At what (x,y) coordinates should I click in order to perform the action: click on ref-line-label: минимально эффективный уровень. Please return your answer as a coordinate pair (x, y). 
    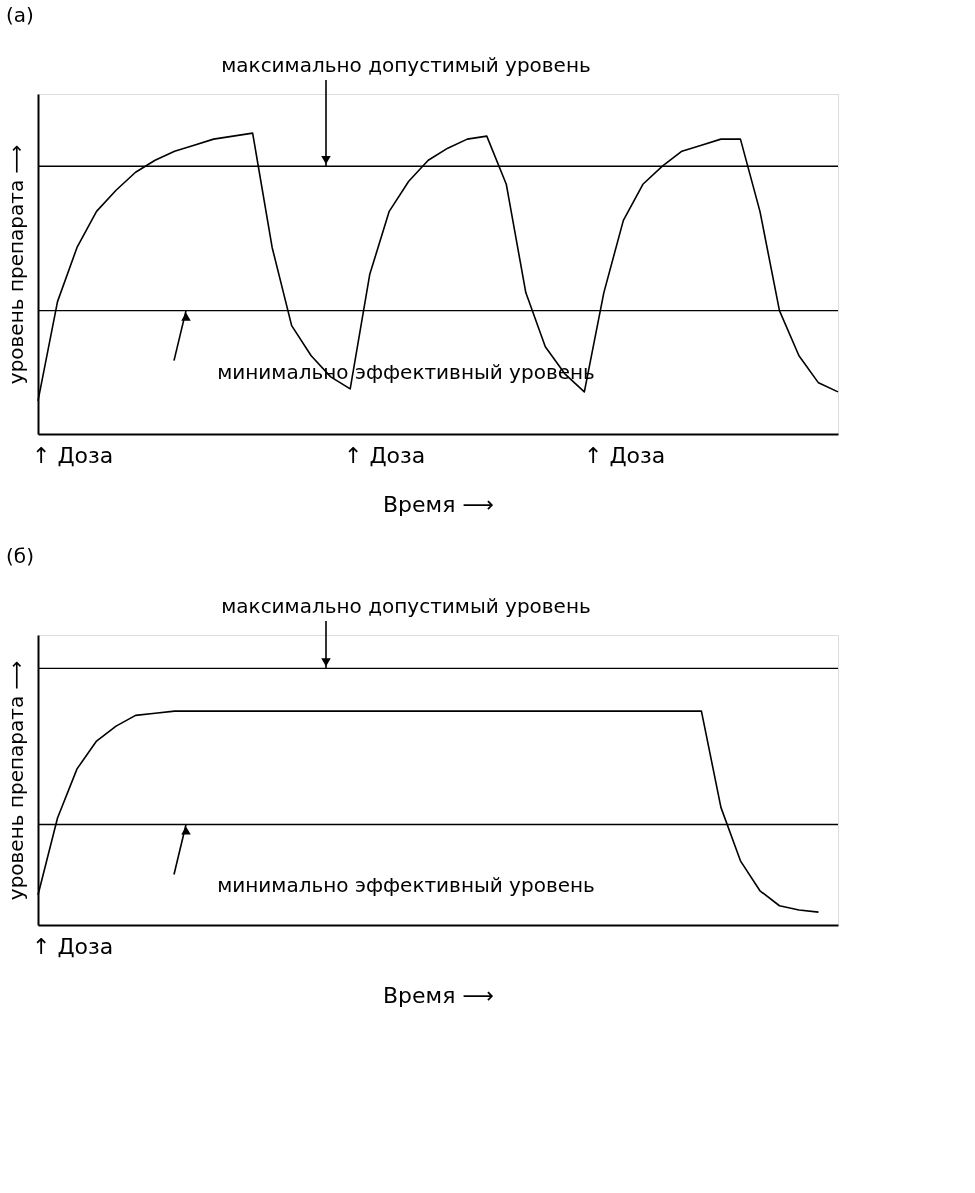
    Looking at the image, I should click on (406, 885).